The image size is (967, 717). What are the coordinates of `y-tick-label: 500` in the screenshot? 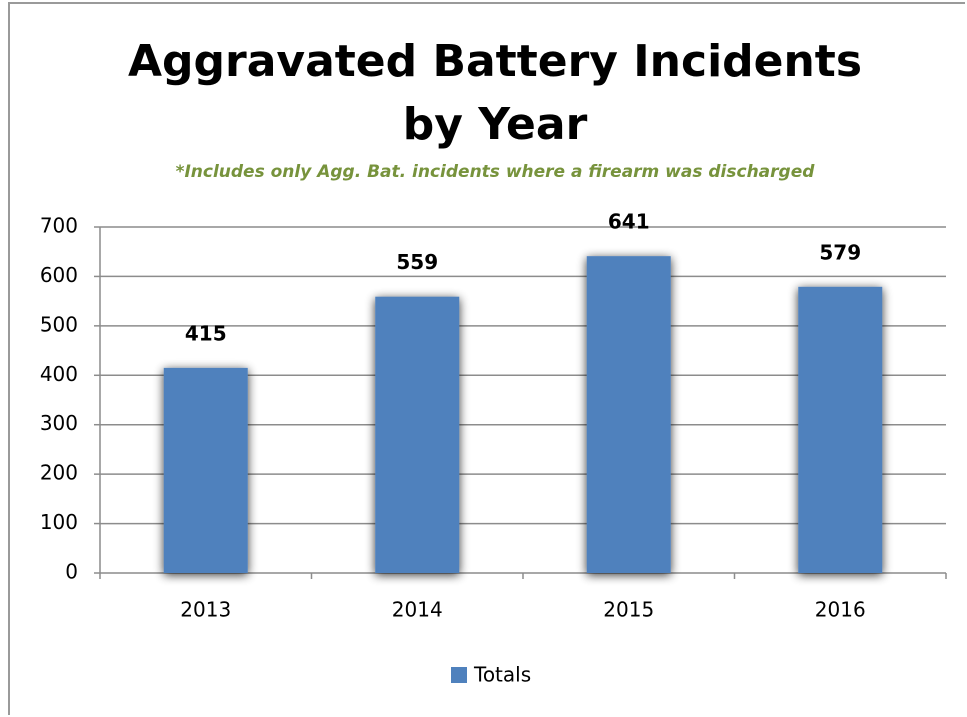 It's located at (59, 324).